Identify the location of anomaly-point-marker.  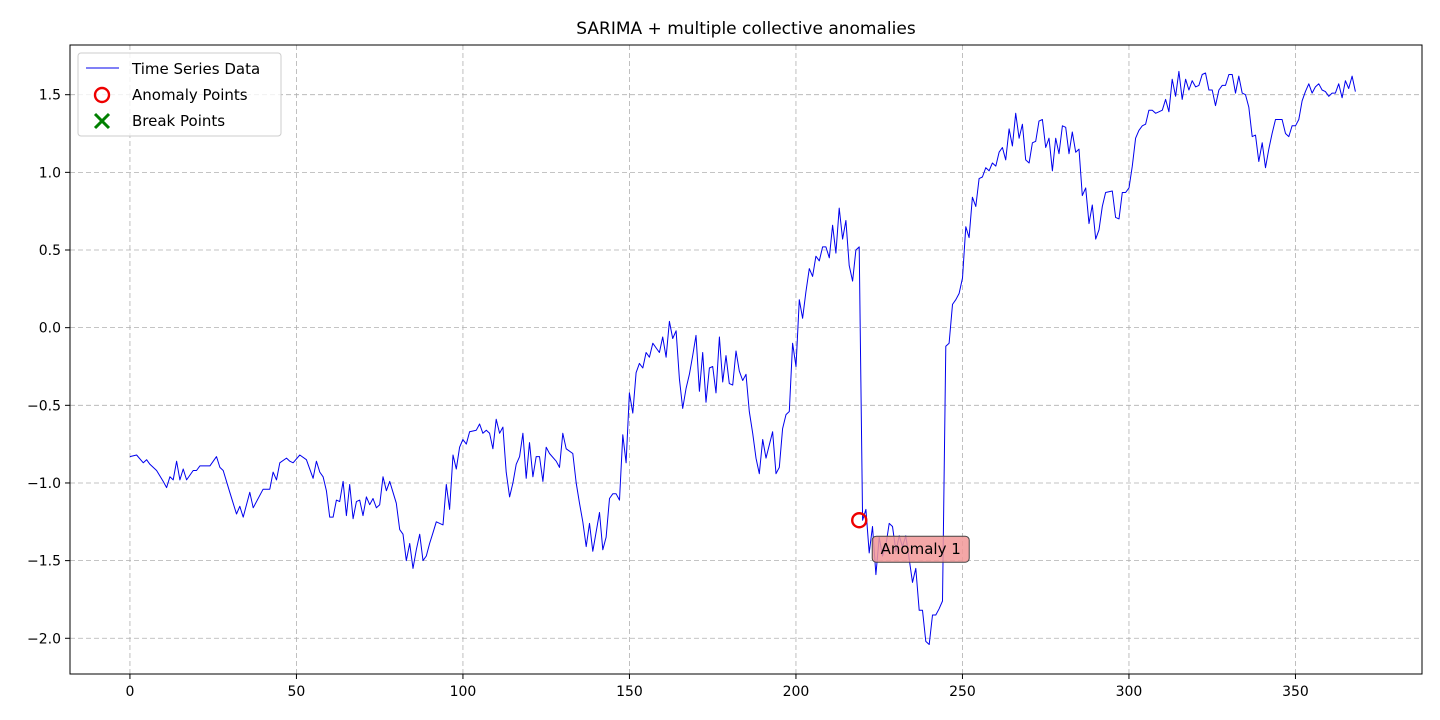
(859, 520).